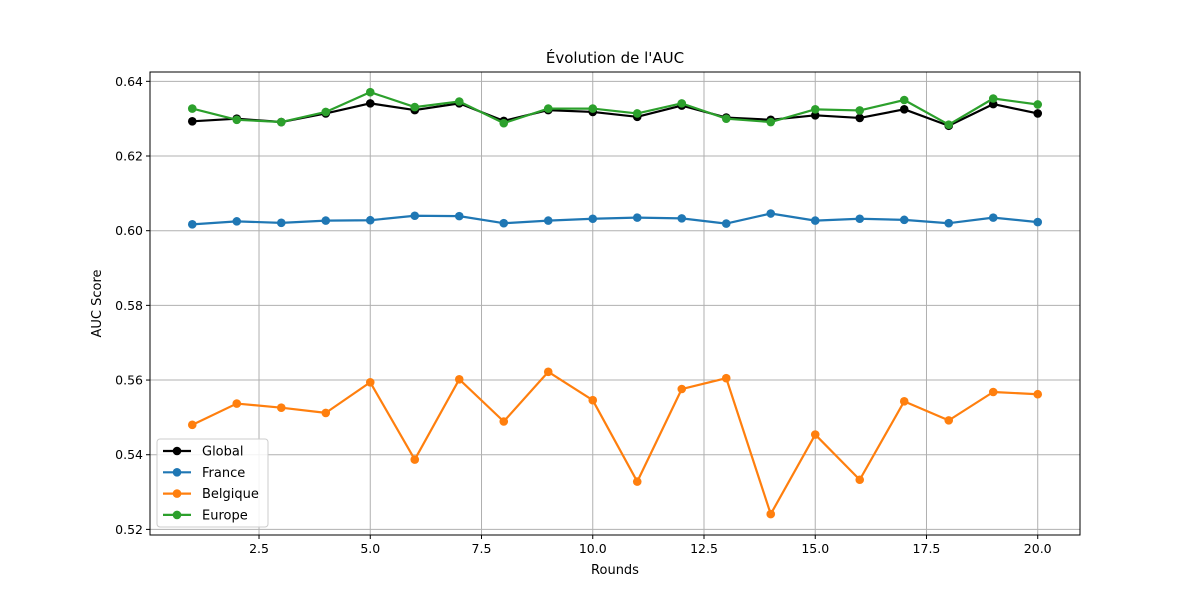 This screenshot has width=1200, height=600. Describe the element at coordinates (230, 494) in the screenshot. I see `legend-label-belgique: Belgique` at that location.